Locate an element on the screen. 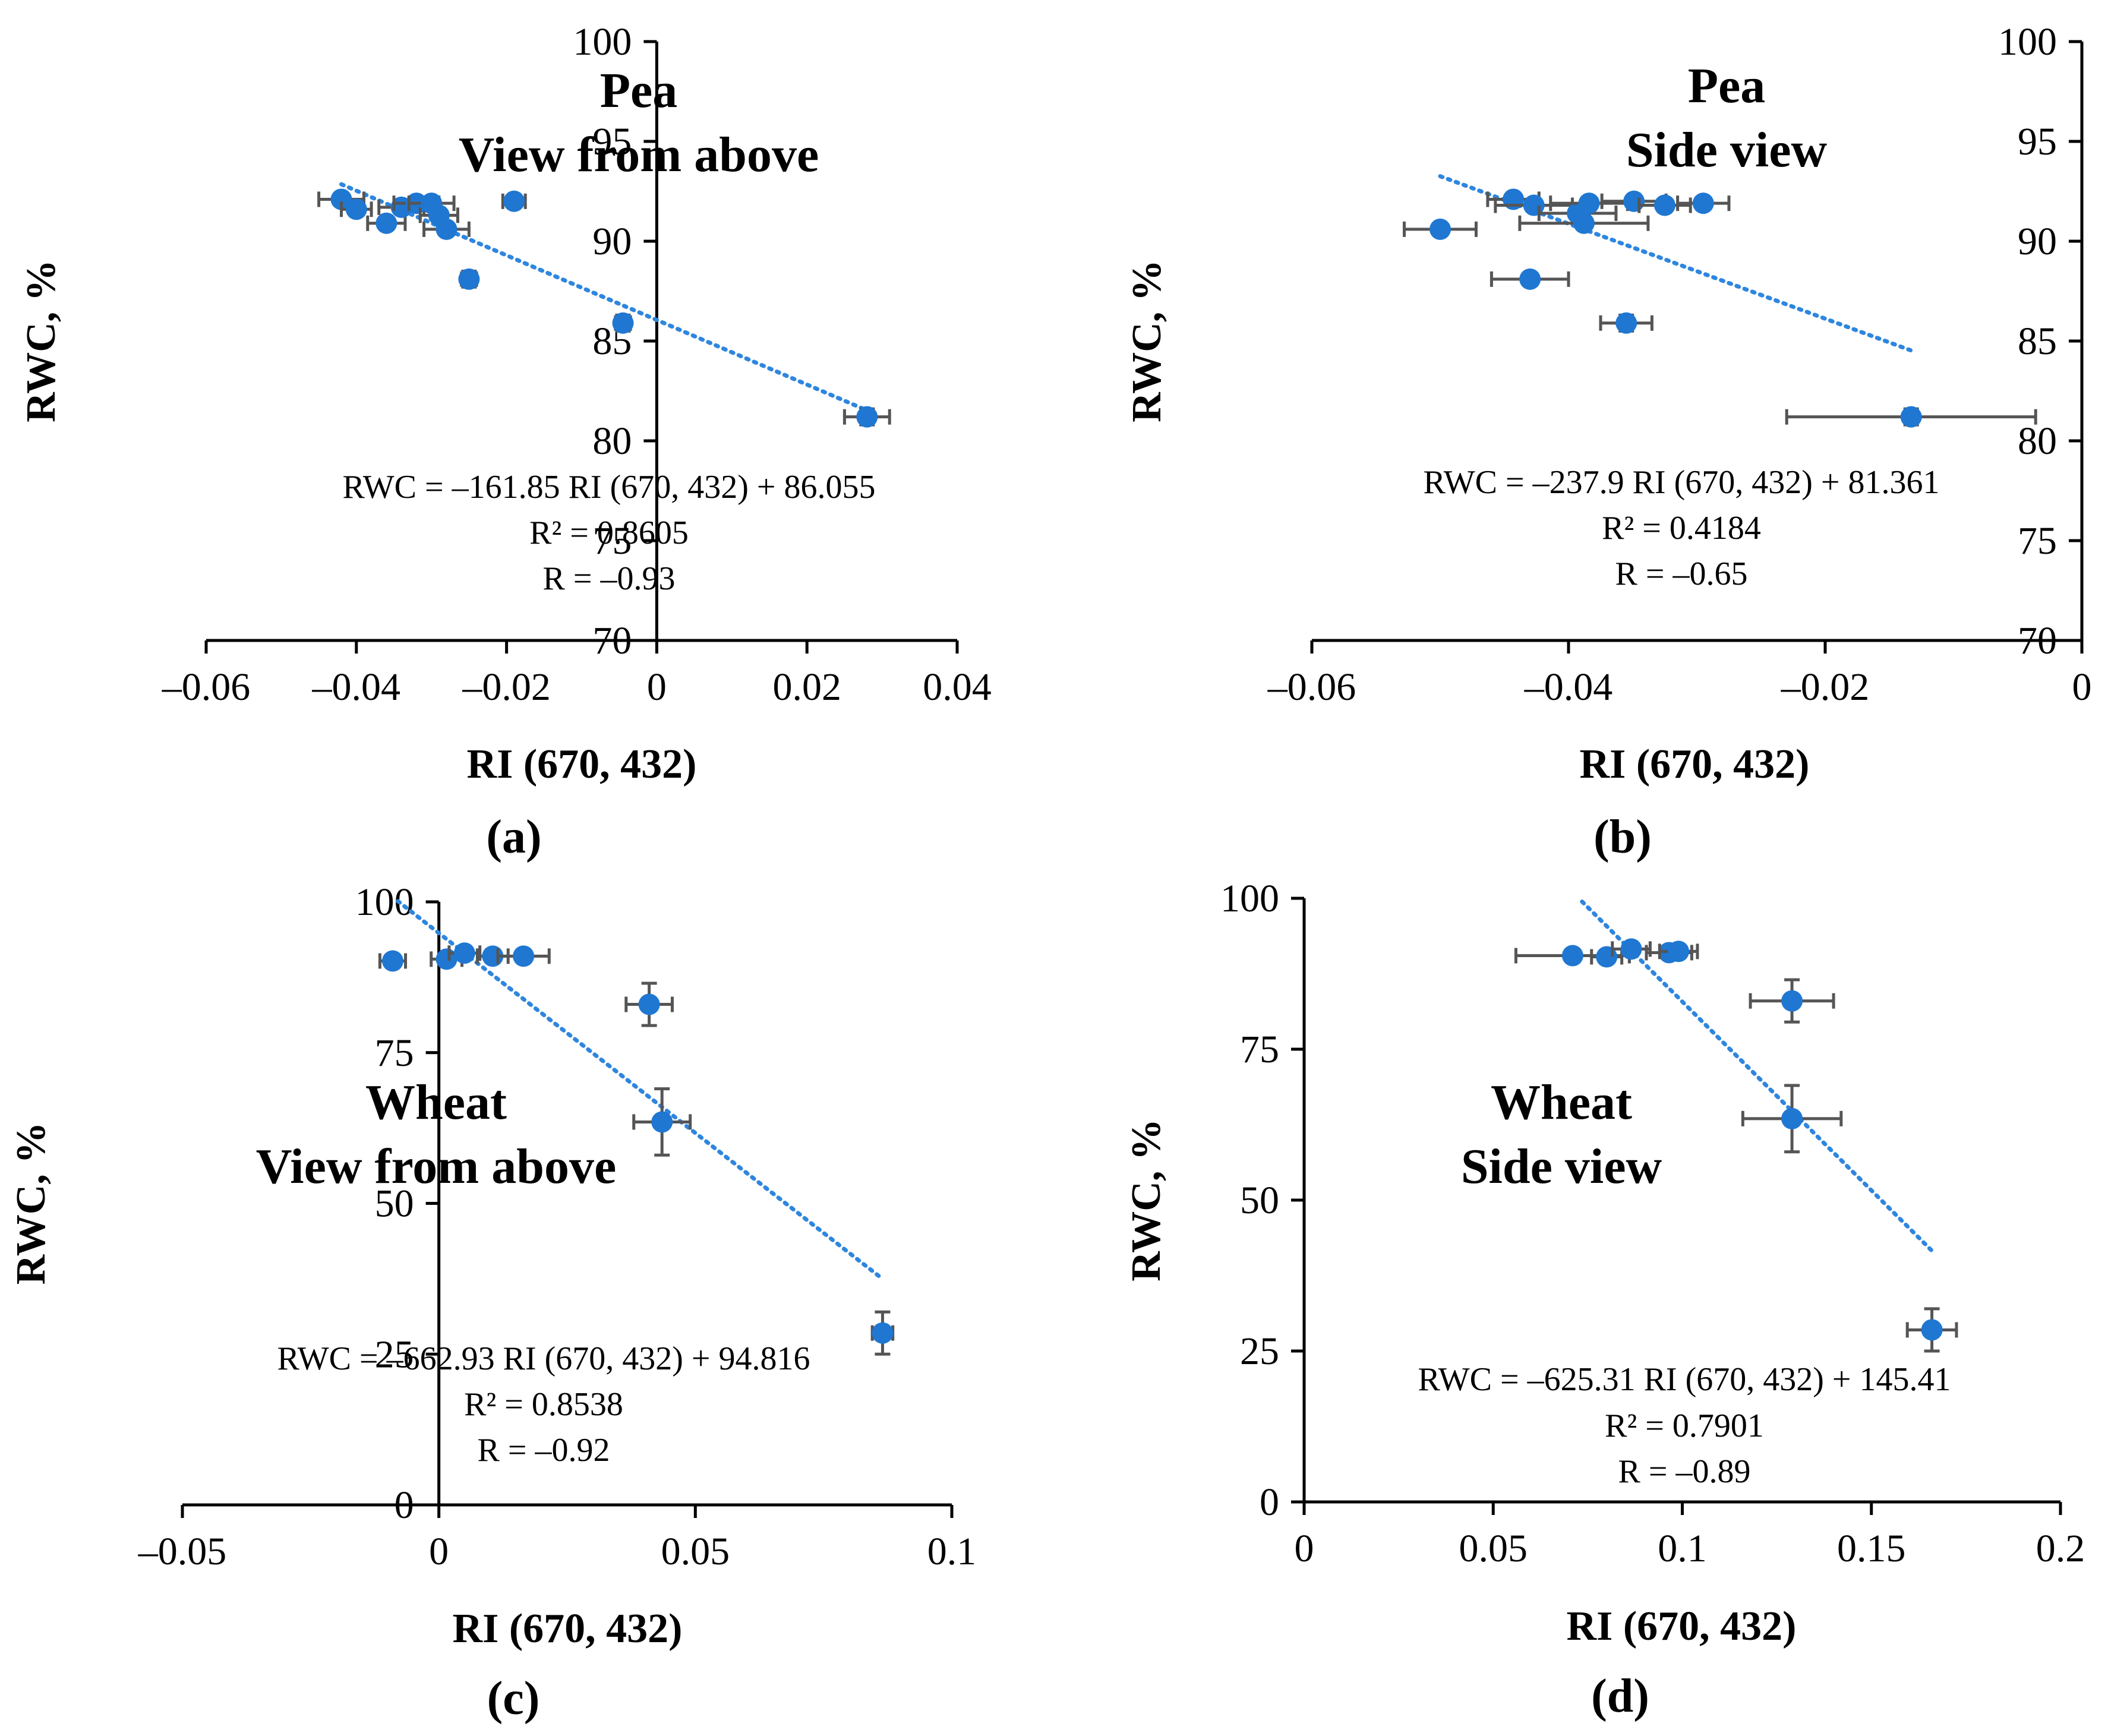  regression-equation-line: R² = 0.8538 is located at coordinates (543, 1404).